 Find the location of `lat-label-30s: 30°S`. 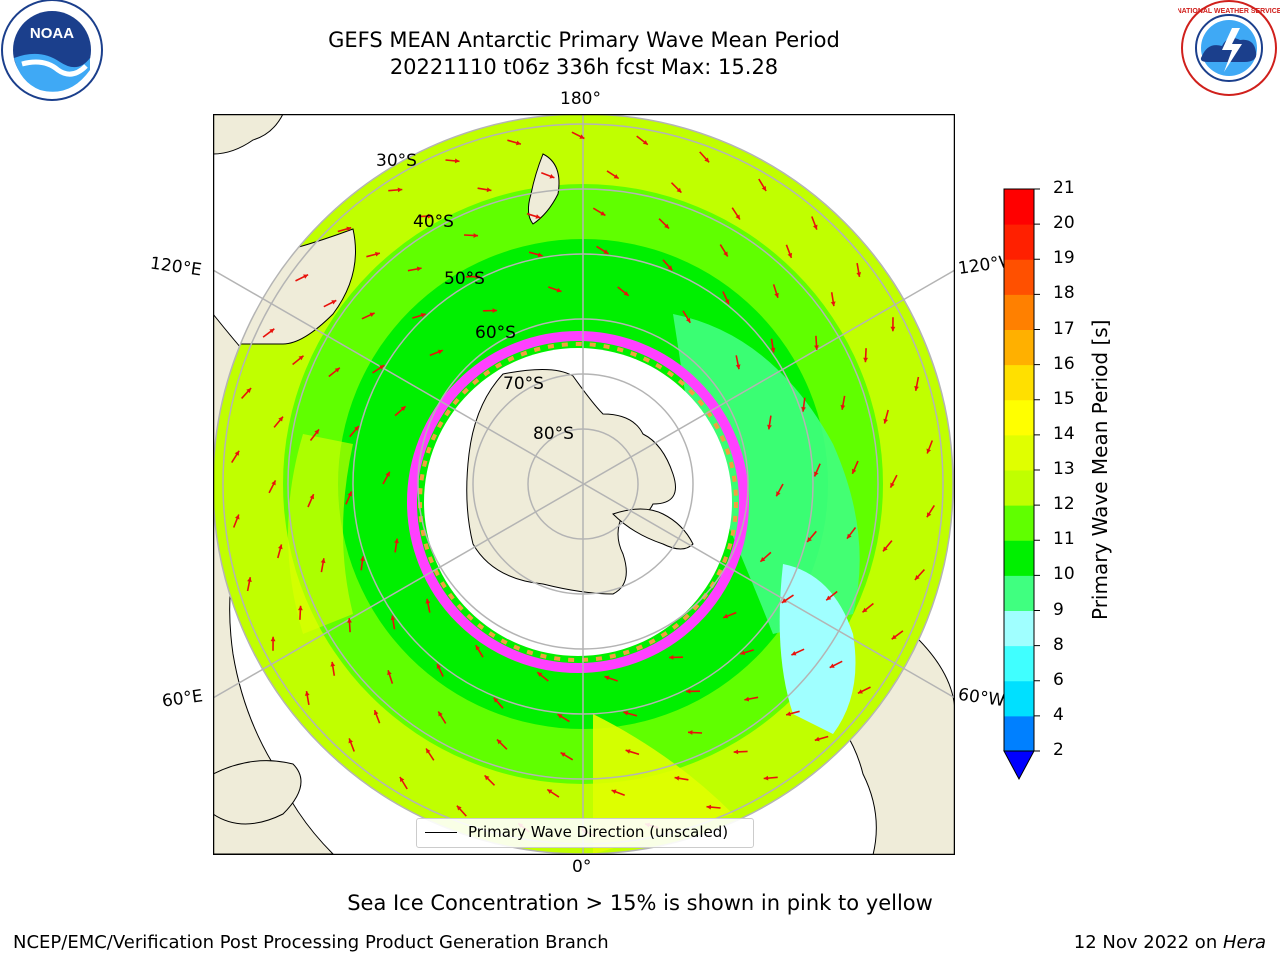

lat-label-30s: 30°S is located at coordinates (396, 161).